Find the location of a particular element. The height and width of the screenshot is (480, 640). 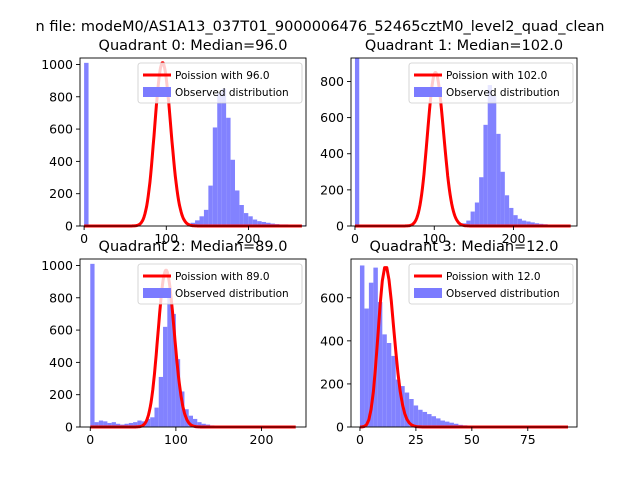

histogram-bars is located at coordinates (195, 144).